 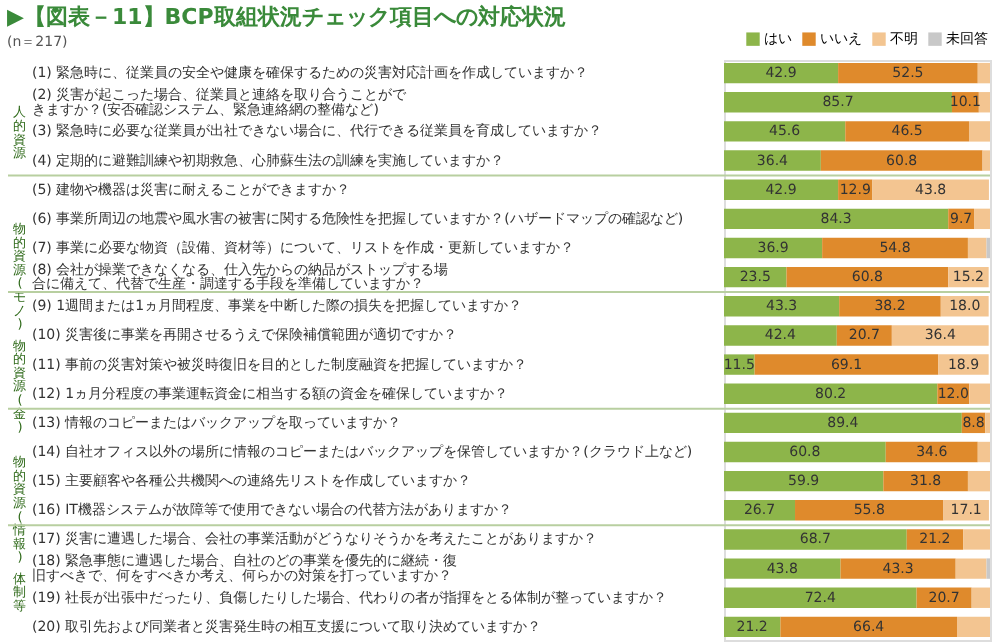 I want to click on text: ▶【図表－11】BCP取組状況チェック項目への対応状況, so click(x=286, y=17).